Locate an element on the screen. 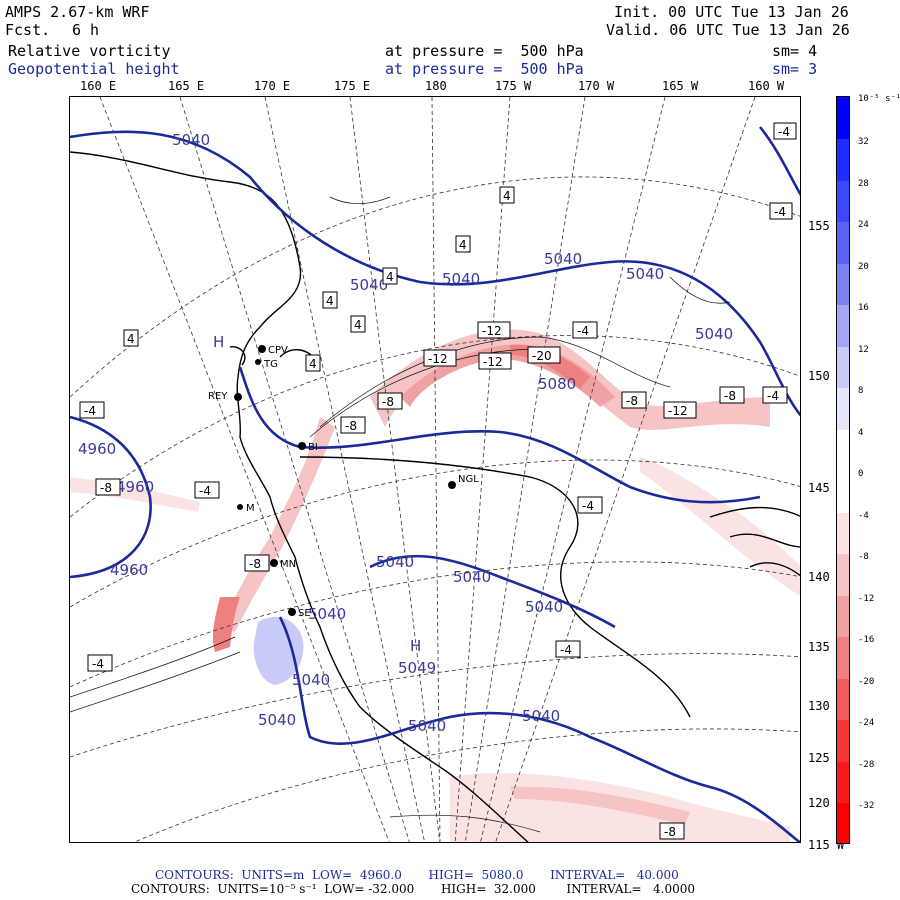 The height and width of the screenshot is (900, 900). lon-label: 160 W is located at coordinates (766, 86).